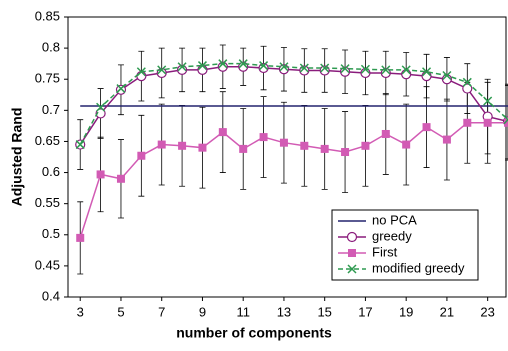 This screenshot has width=508, height=351. What do you see at coordinates (392, 235) in the screenshot?
I see `legend-label: greedy` at bounding box center [392, 235].